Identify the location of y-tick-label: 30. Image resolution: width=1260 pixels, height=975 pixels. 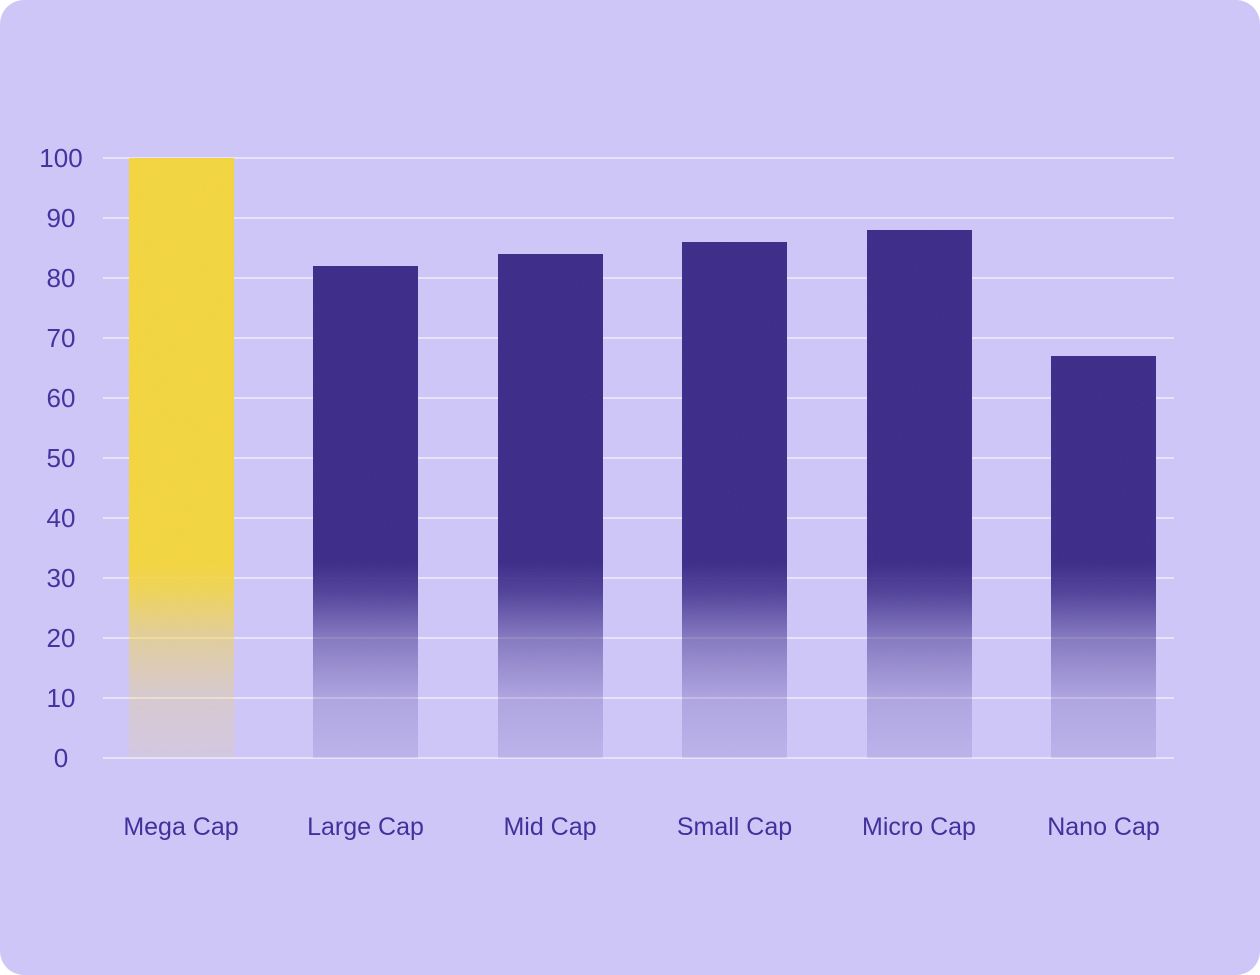
(61, 578).